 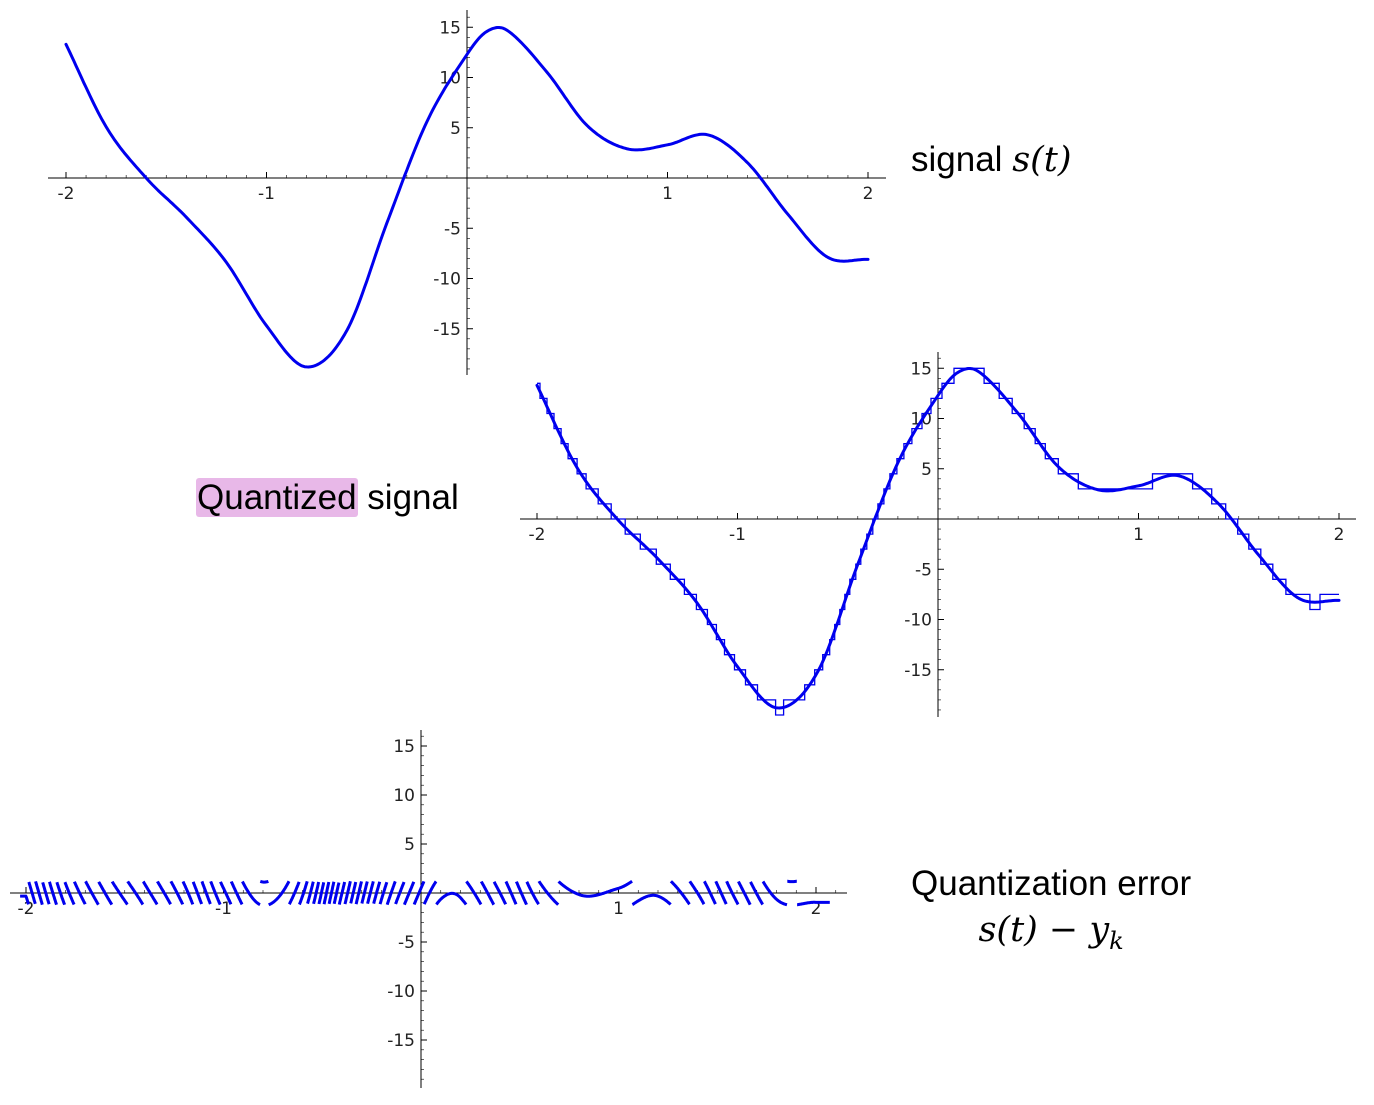 I want to click on signal-label: signal s(t), so click(x=991, y=160).